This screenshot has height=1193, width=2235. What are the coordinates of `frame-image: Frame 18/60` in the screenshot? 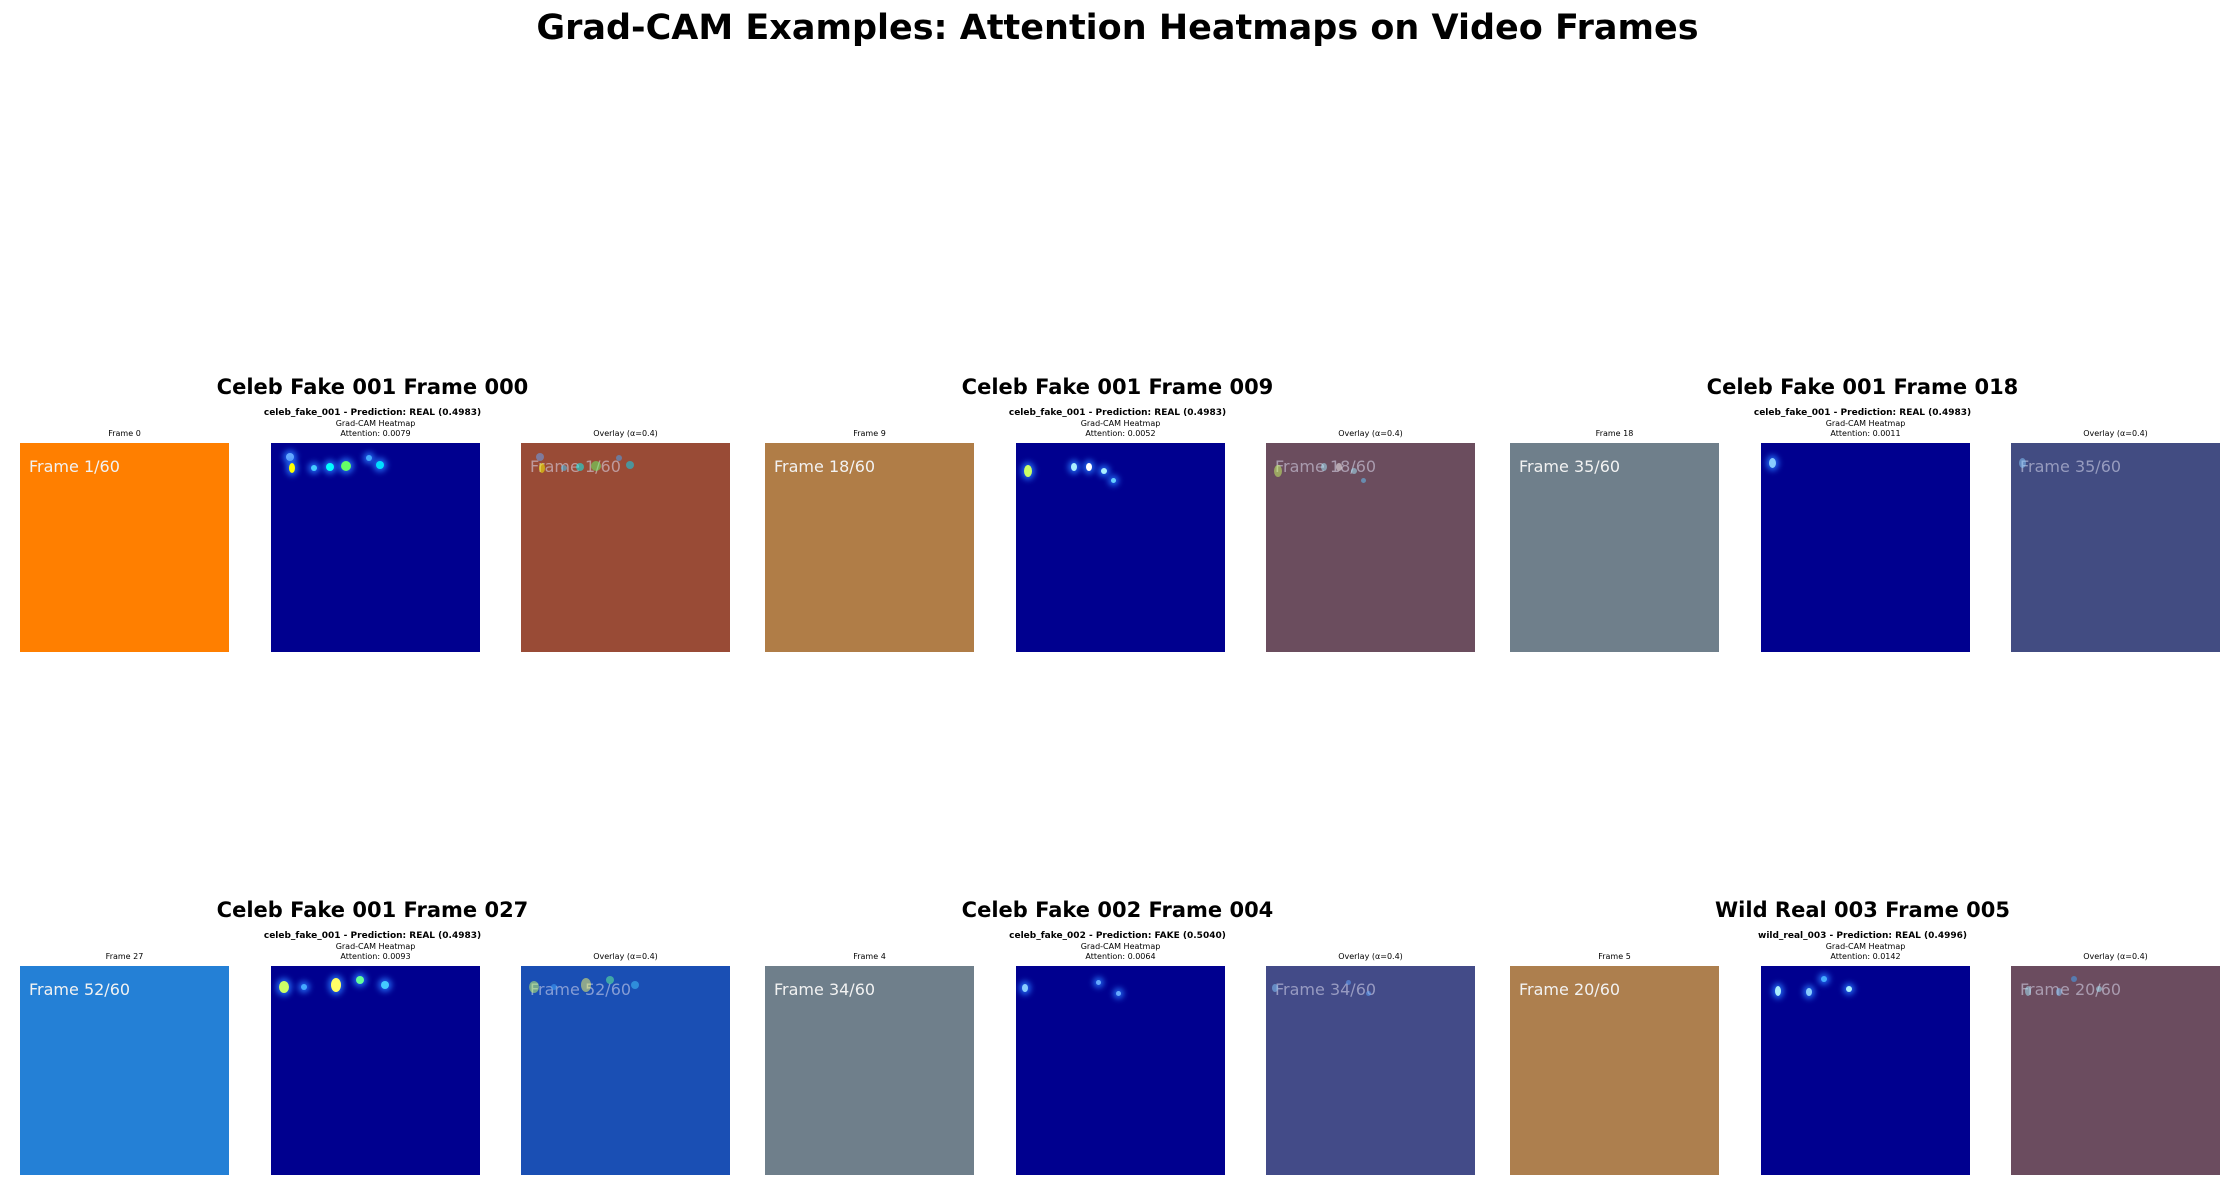 It's located at (869, 547).